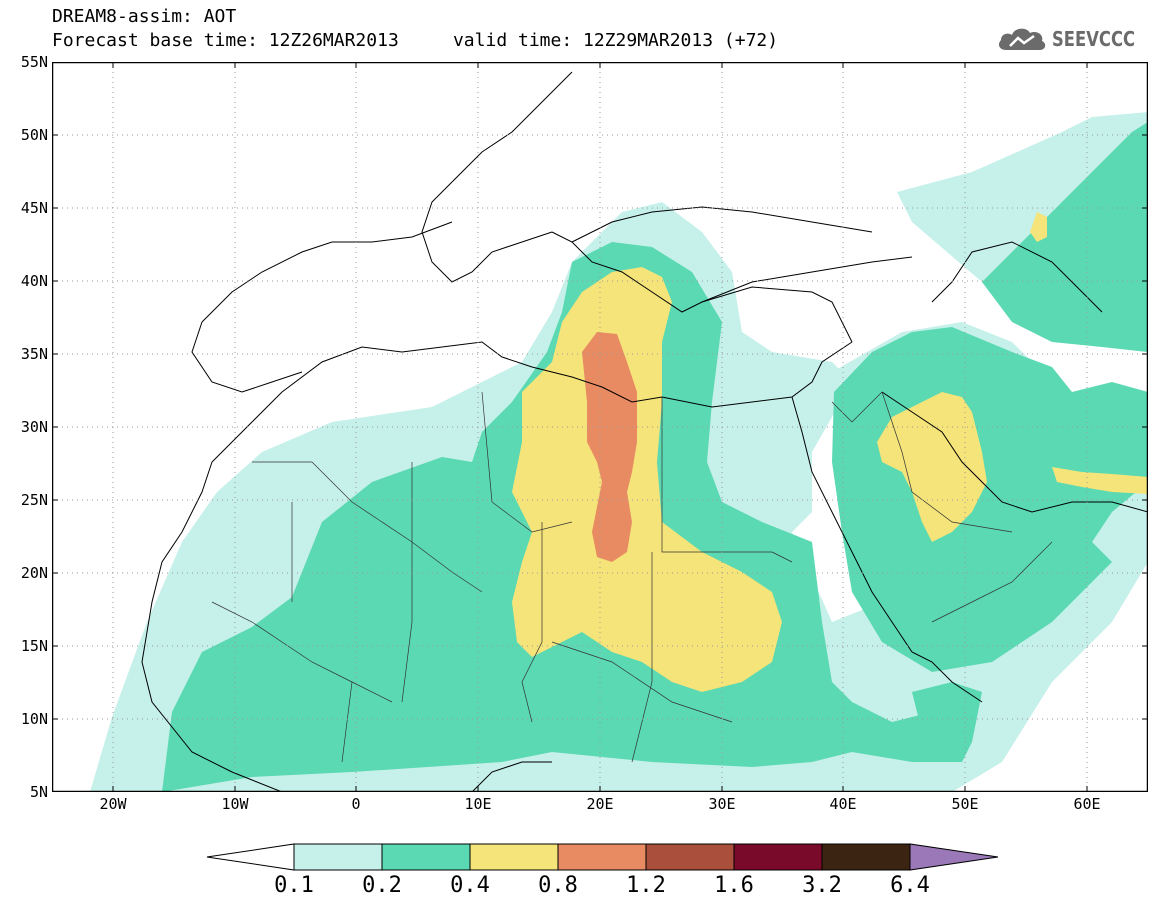 The image size is (1165, 905). I want to click on y-tick-label: 15N, so click(34, 646).